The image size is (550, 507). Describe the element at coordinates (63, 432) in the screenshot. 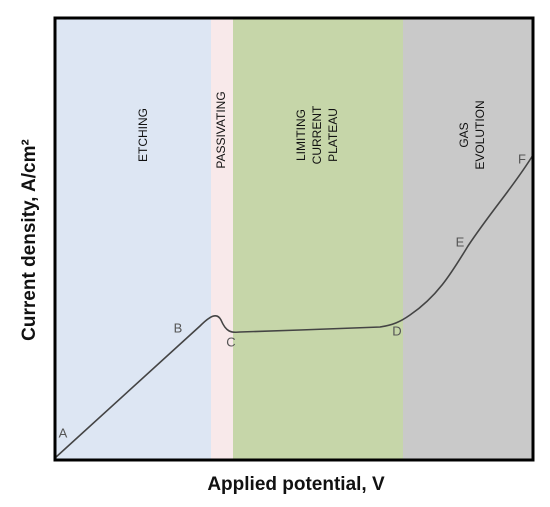

I see `point-label: A` at that location.